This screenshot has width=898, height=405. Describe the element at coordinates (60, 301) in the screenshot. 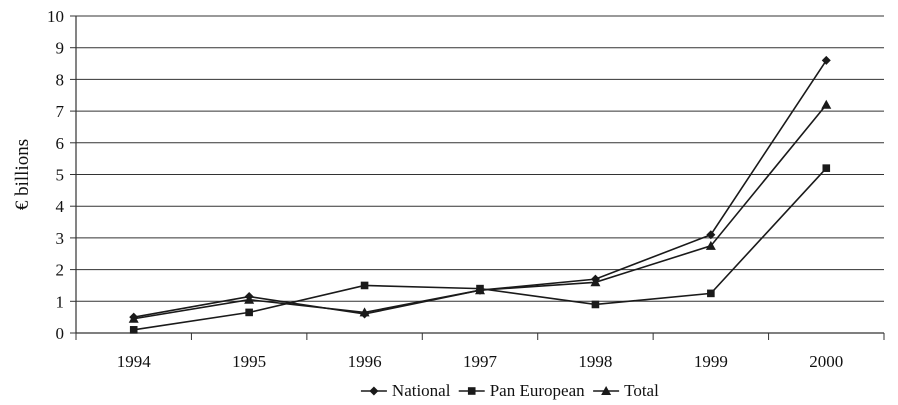

I see `y-tick-label: 1` at that location.